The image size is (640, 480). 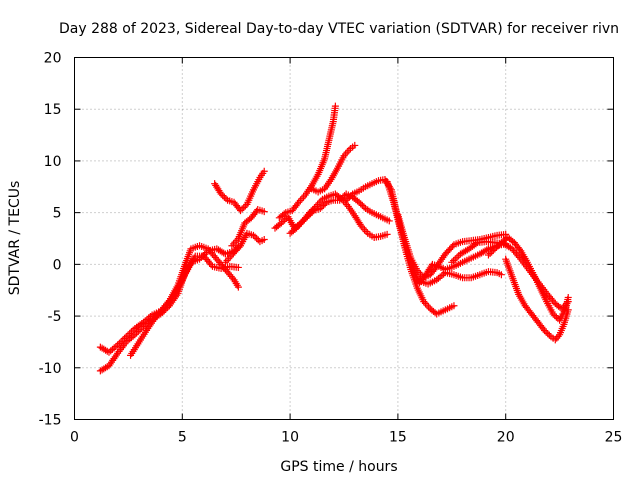 I want to click on y-tick-label: 5, so click(x=57, y=214).